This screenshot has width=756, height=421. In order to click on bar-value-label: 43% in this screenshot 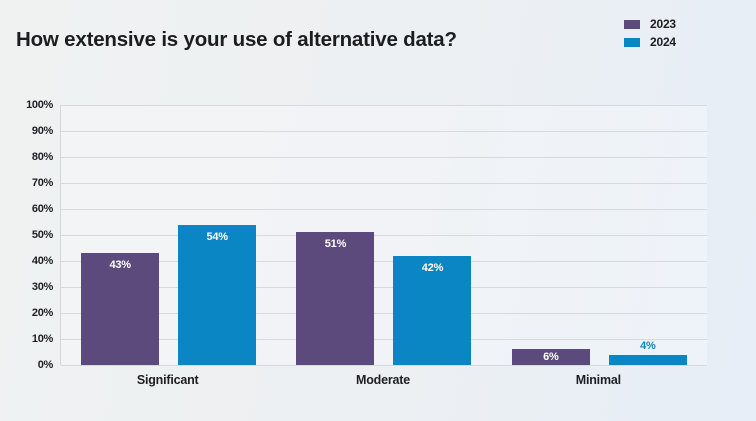, I will do `click(120, 265)`.